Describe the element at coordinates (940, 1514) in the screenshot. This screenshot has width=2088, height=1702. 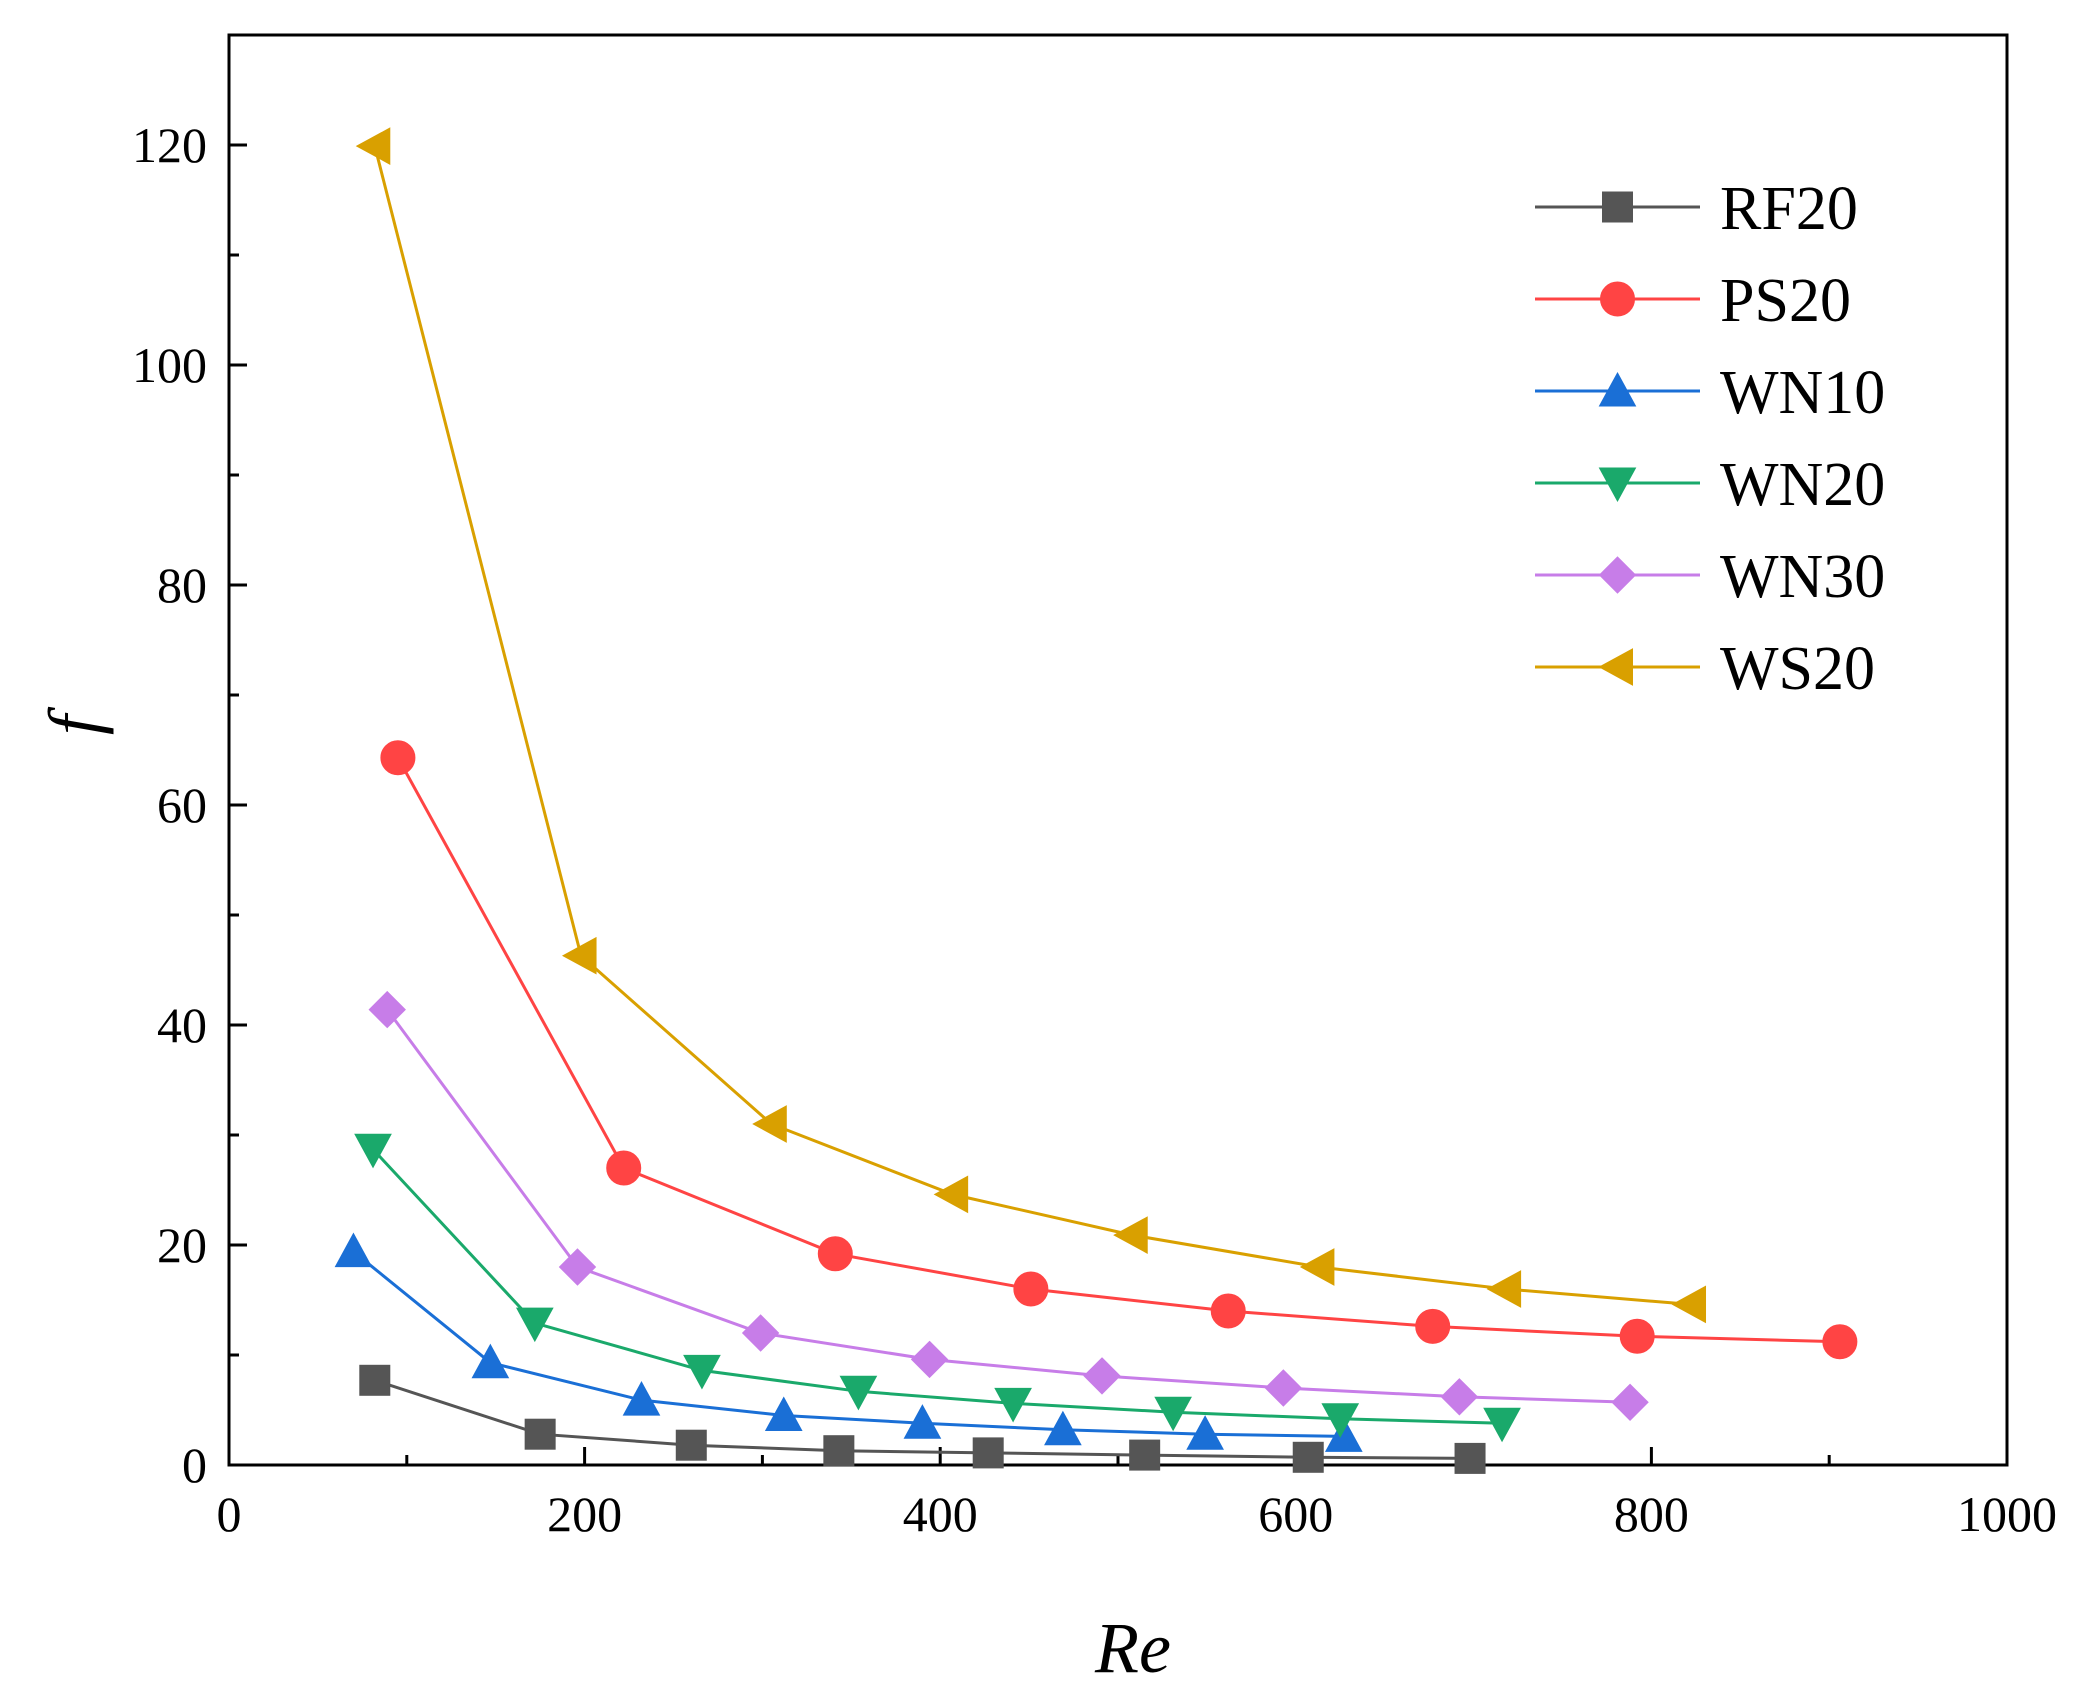
I see `x-tick-label: 400` at that location.